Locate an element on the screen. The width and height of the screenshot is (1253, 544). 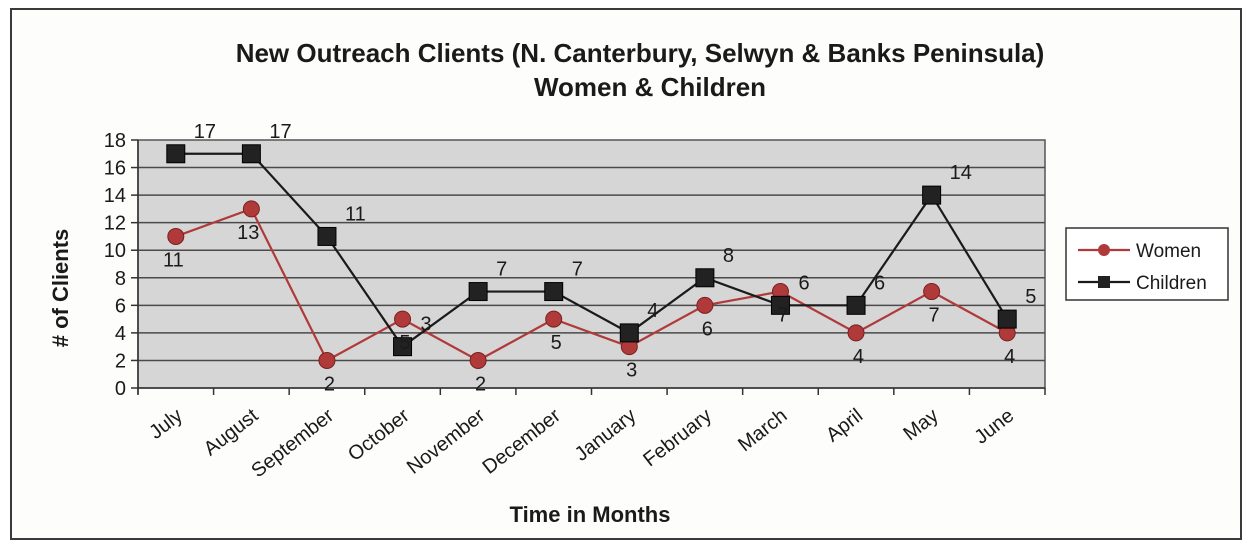
x-tick-label: March is located at coordinates (762, 431).